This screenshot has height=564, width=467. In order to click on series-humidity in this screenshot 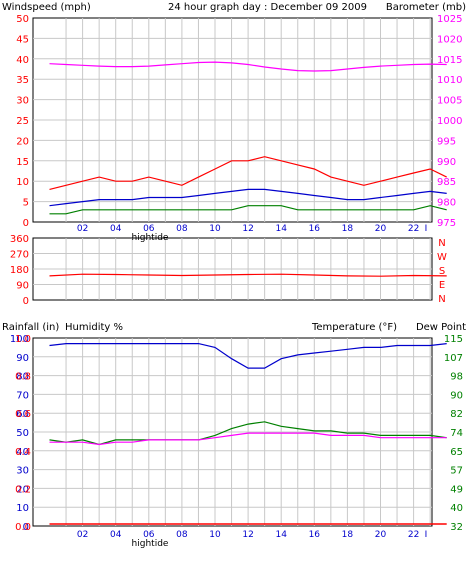, I will do `click(248, 356)`.